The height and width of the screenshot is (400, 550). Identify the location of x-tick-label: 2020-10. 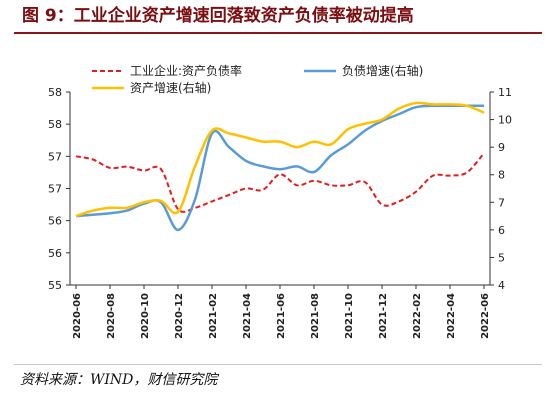
(145, 316).